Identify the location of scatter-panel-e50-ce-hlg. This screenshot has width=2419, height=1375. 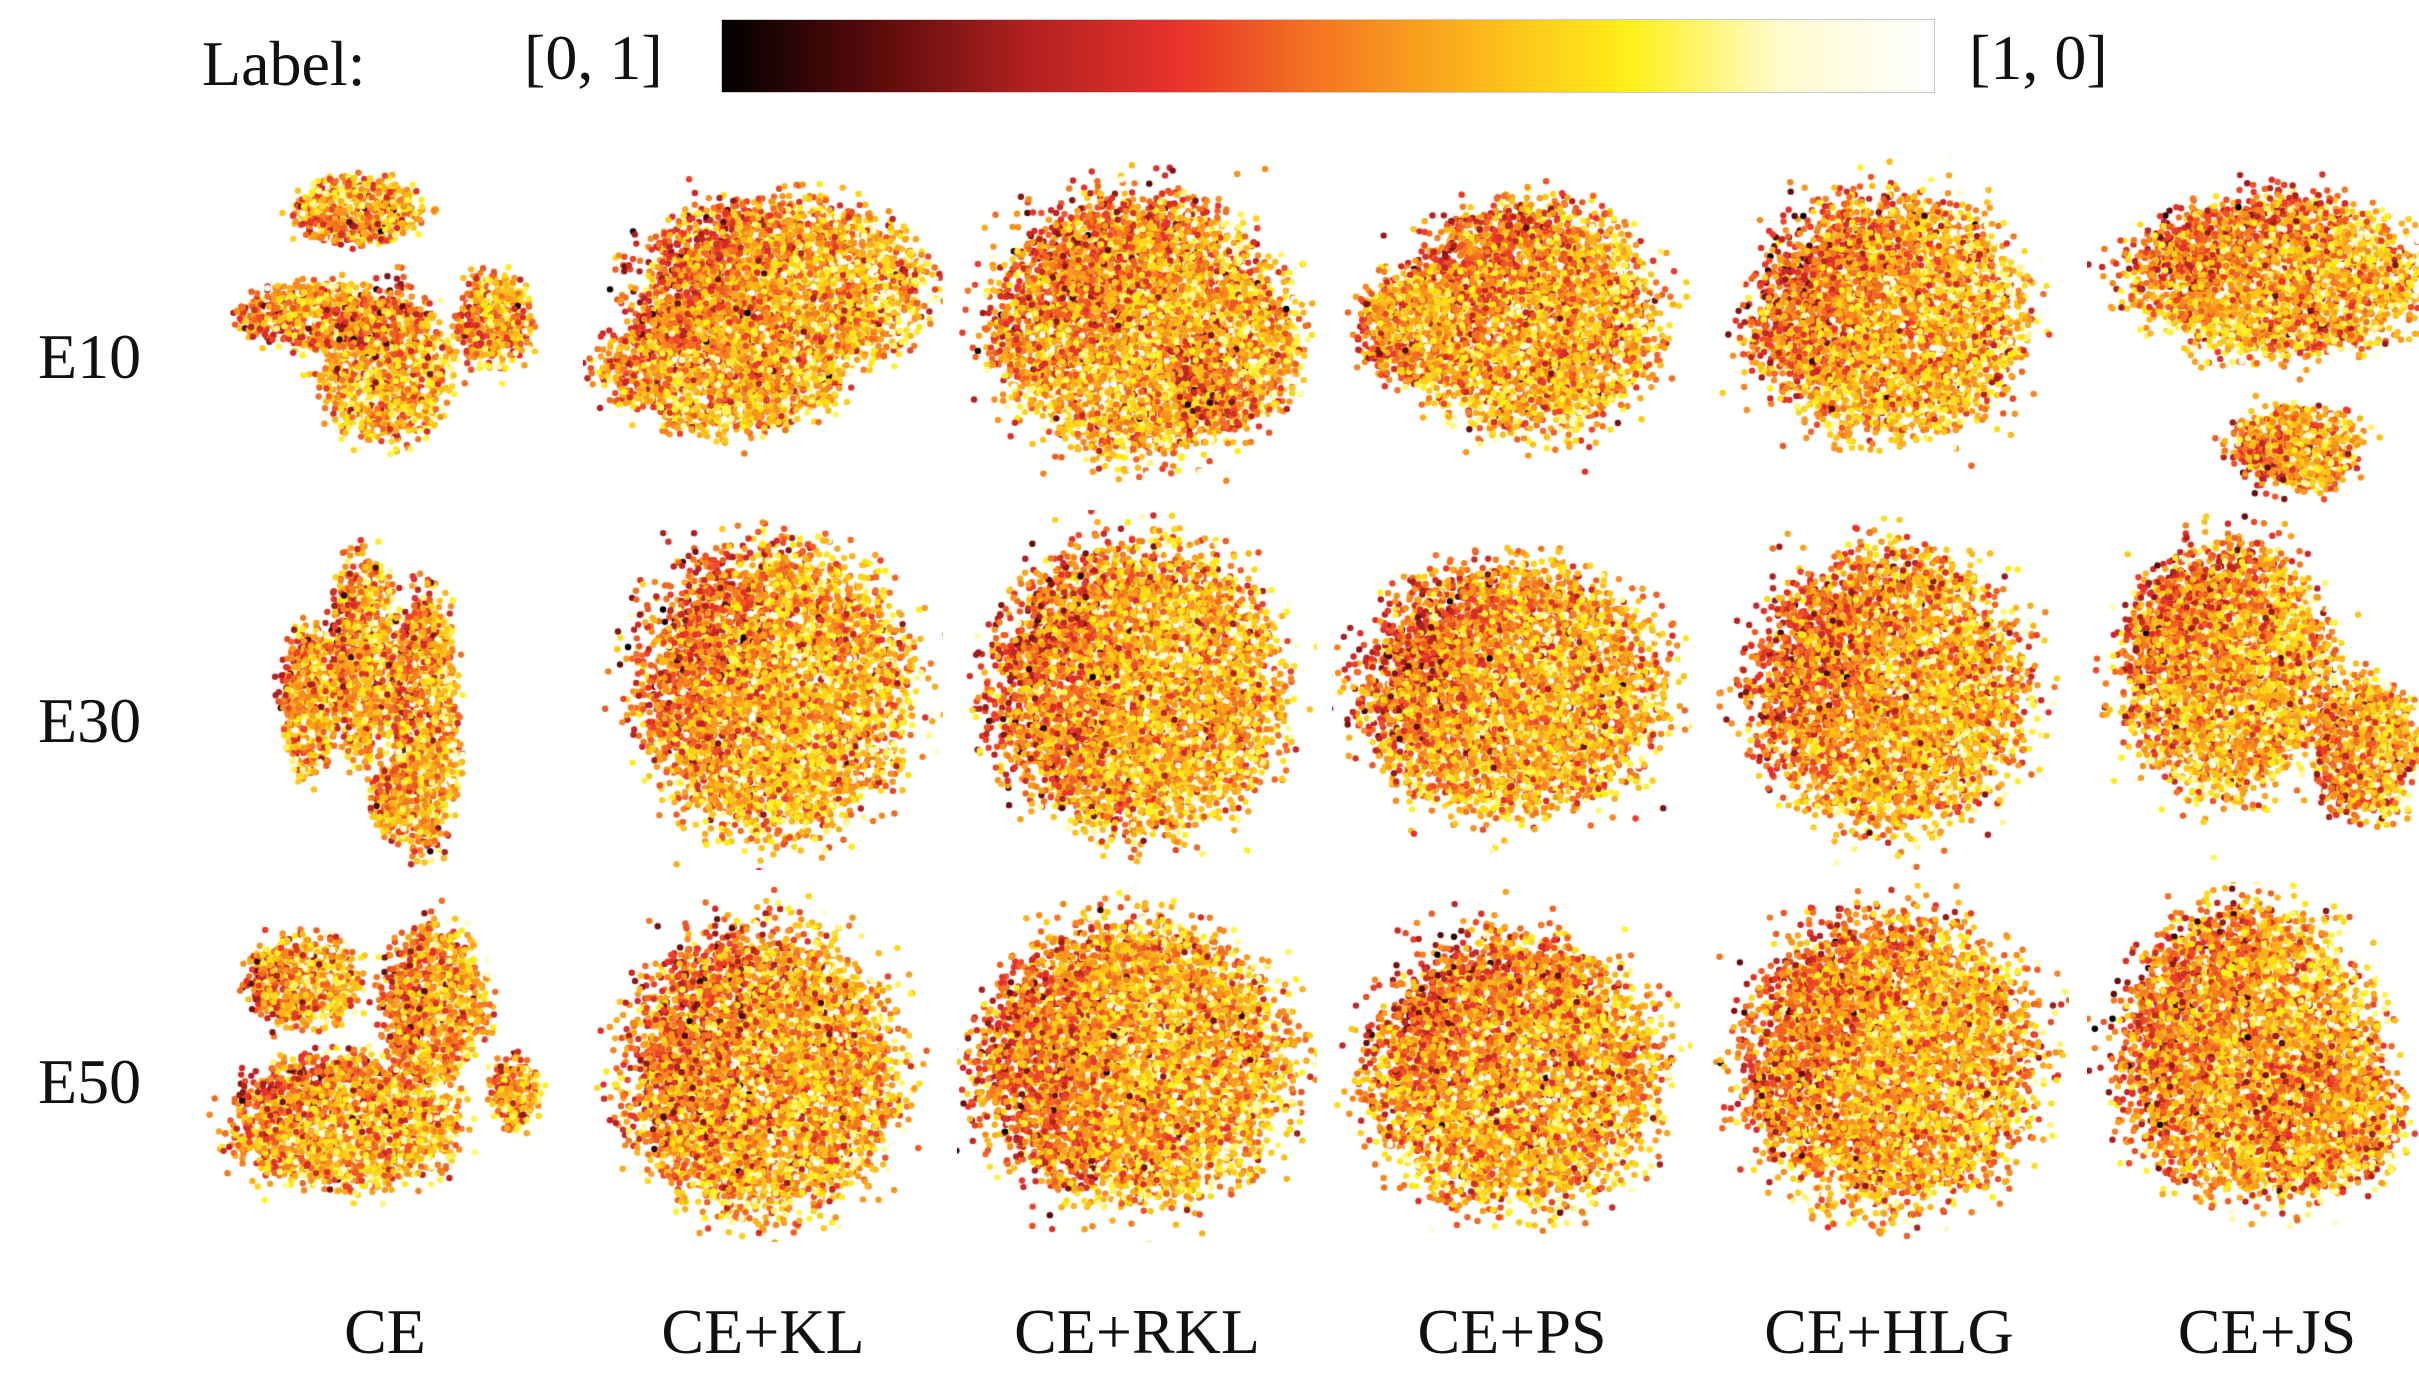
(1889, 1062).